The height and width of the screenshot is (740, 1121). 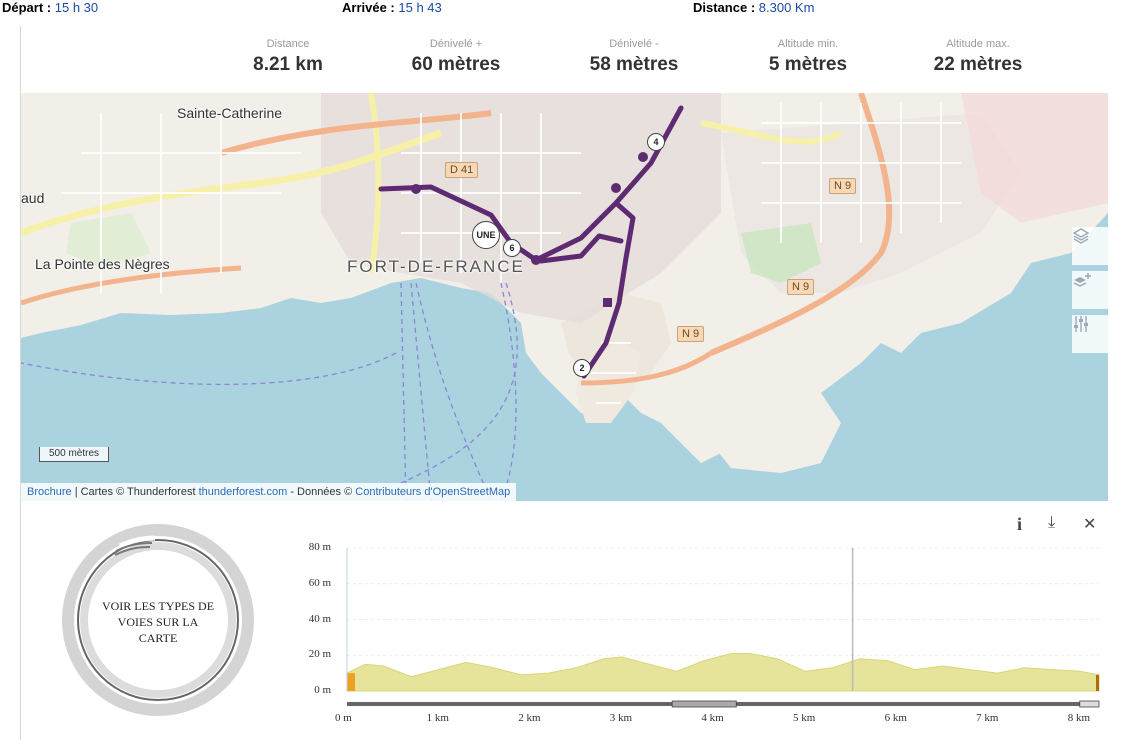 I want to click on osm-link: Contributeurs d'OpenStreetMap, so click(x=433, y=492).